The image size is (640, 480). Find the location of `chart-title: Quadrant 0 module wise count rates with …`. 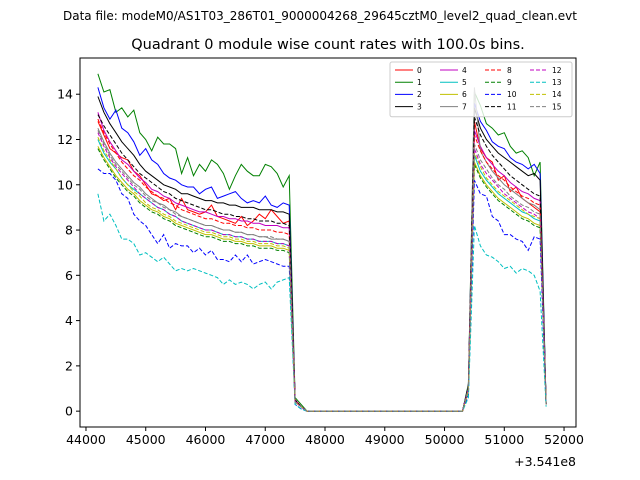

chart-title: Quadrant 0 module wise count rates with … is located at coordinates (328, 45).